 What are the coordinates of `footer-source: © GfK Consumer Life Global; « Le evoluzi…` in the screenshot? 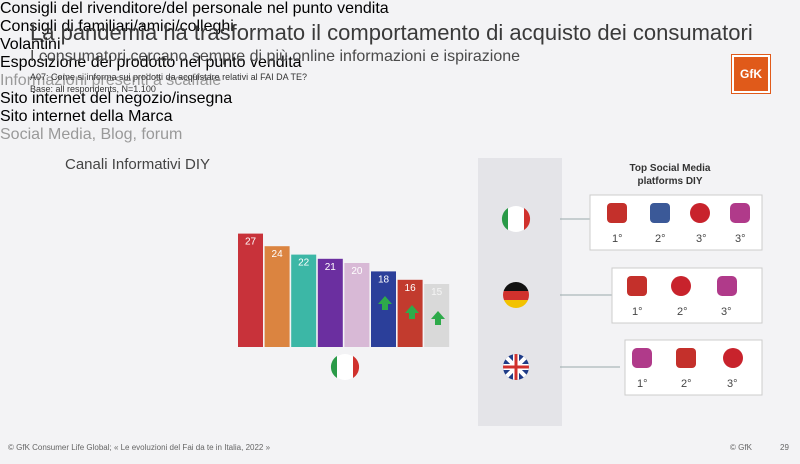 It's located at (139, 447).